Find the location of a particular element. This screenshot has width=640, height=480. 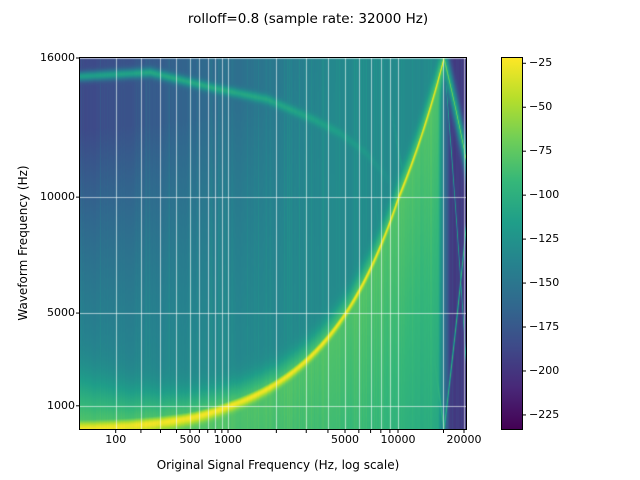

colorbar-tick-label: −175 is located at coordinates (544, 327).